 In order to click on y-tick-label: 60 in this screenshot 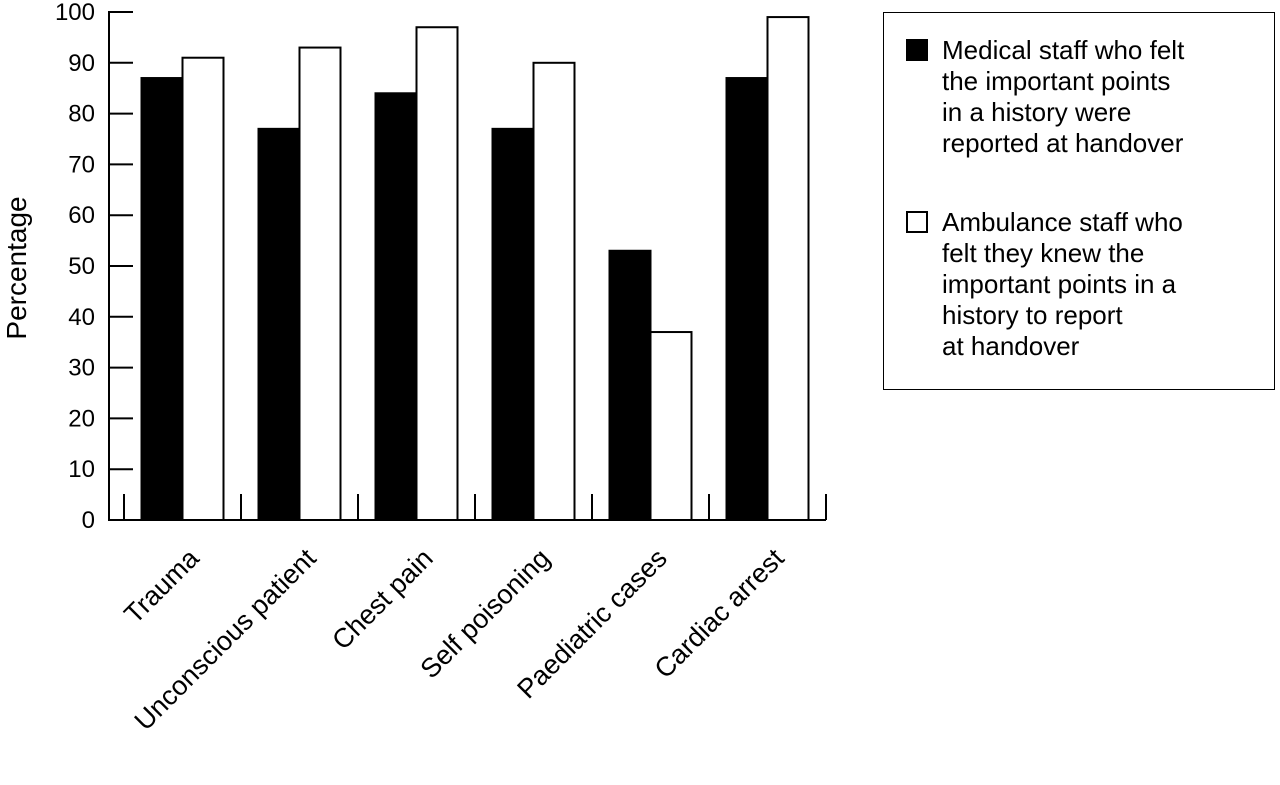, I will do `click(81, 215)`.